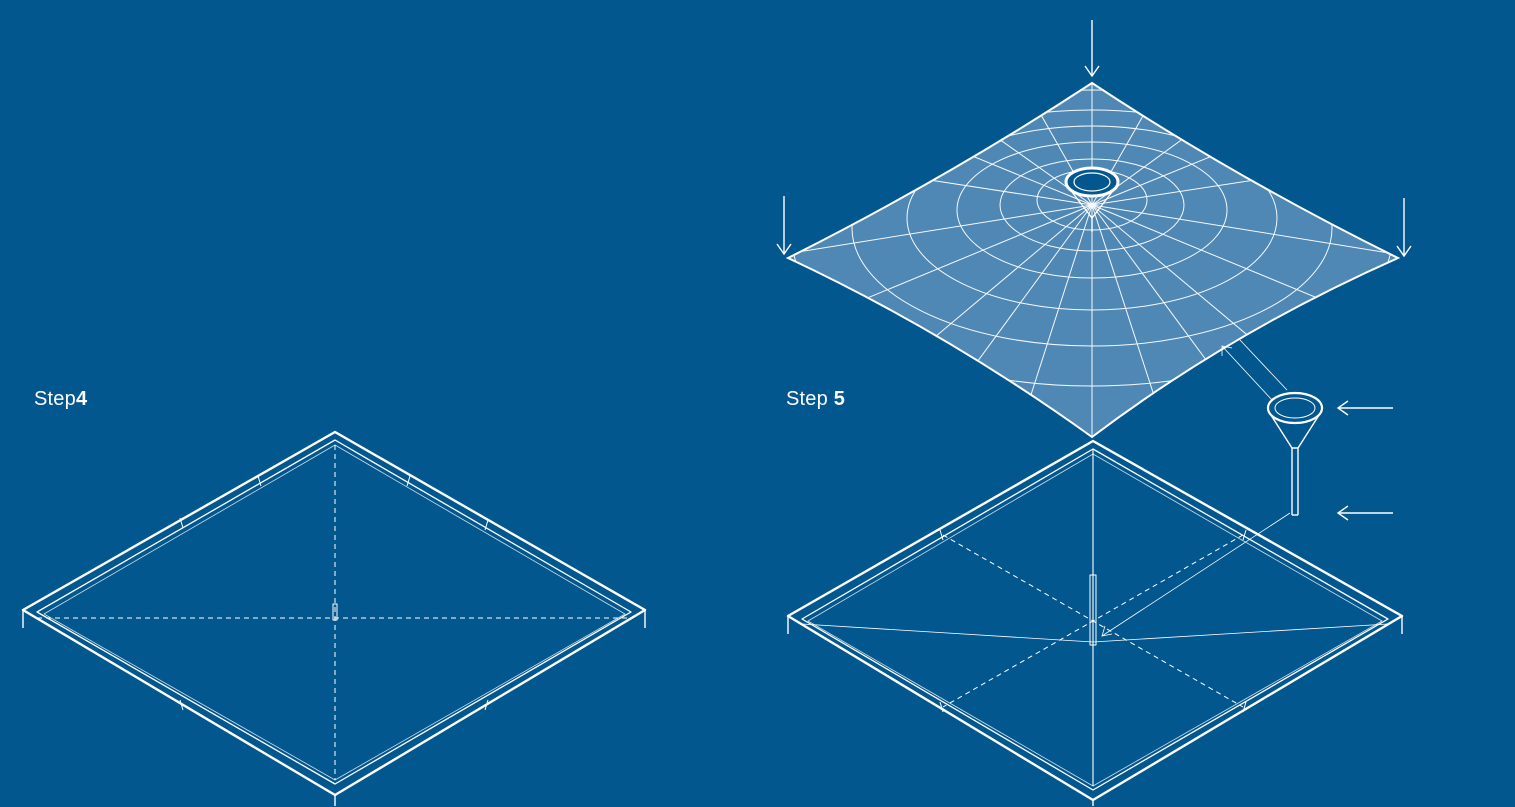  Describe the element at coordinates (1295, 453) in the screenshot. I see `cone-part` at that location.